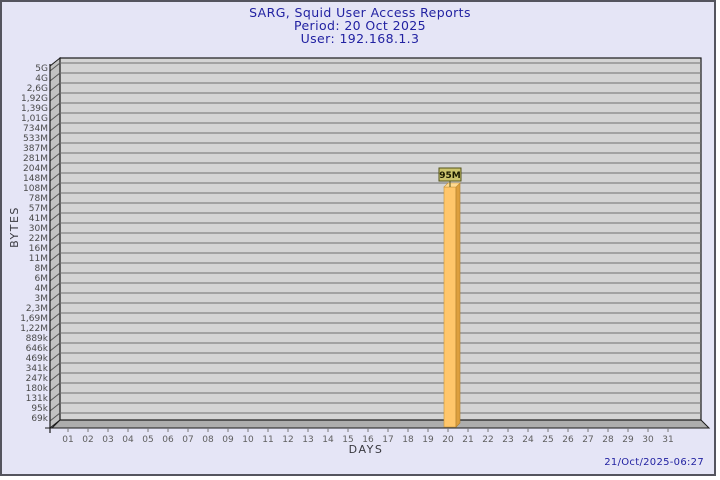 Image resolution: width=720 pixels, height=480 pixels. Describe the element at coordinates (38, 209) in the screenshot. I see `y-tick-label: 57M` at that location.